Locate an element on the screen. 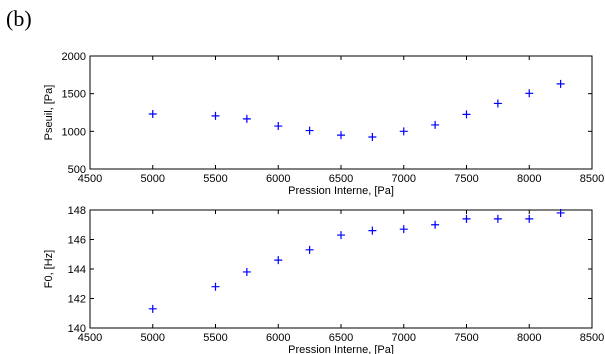 The width and height of the screenshot is (605, 354). panel-label: (b) is located at coordinates (19, 18).